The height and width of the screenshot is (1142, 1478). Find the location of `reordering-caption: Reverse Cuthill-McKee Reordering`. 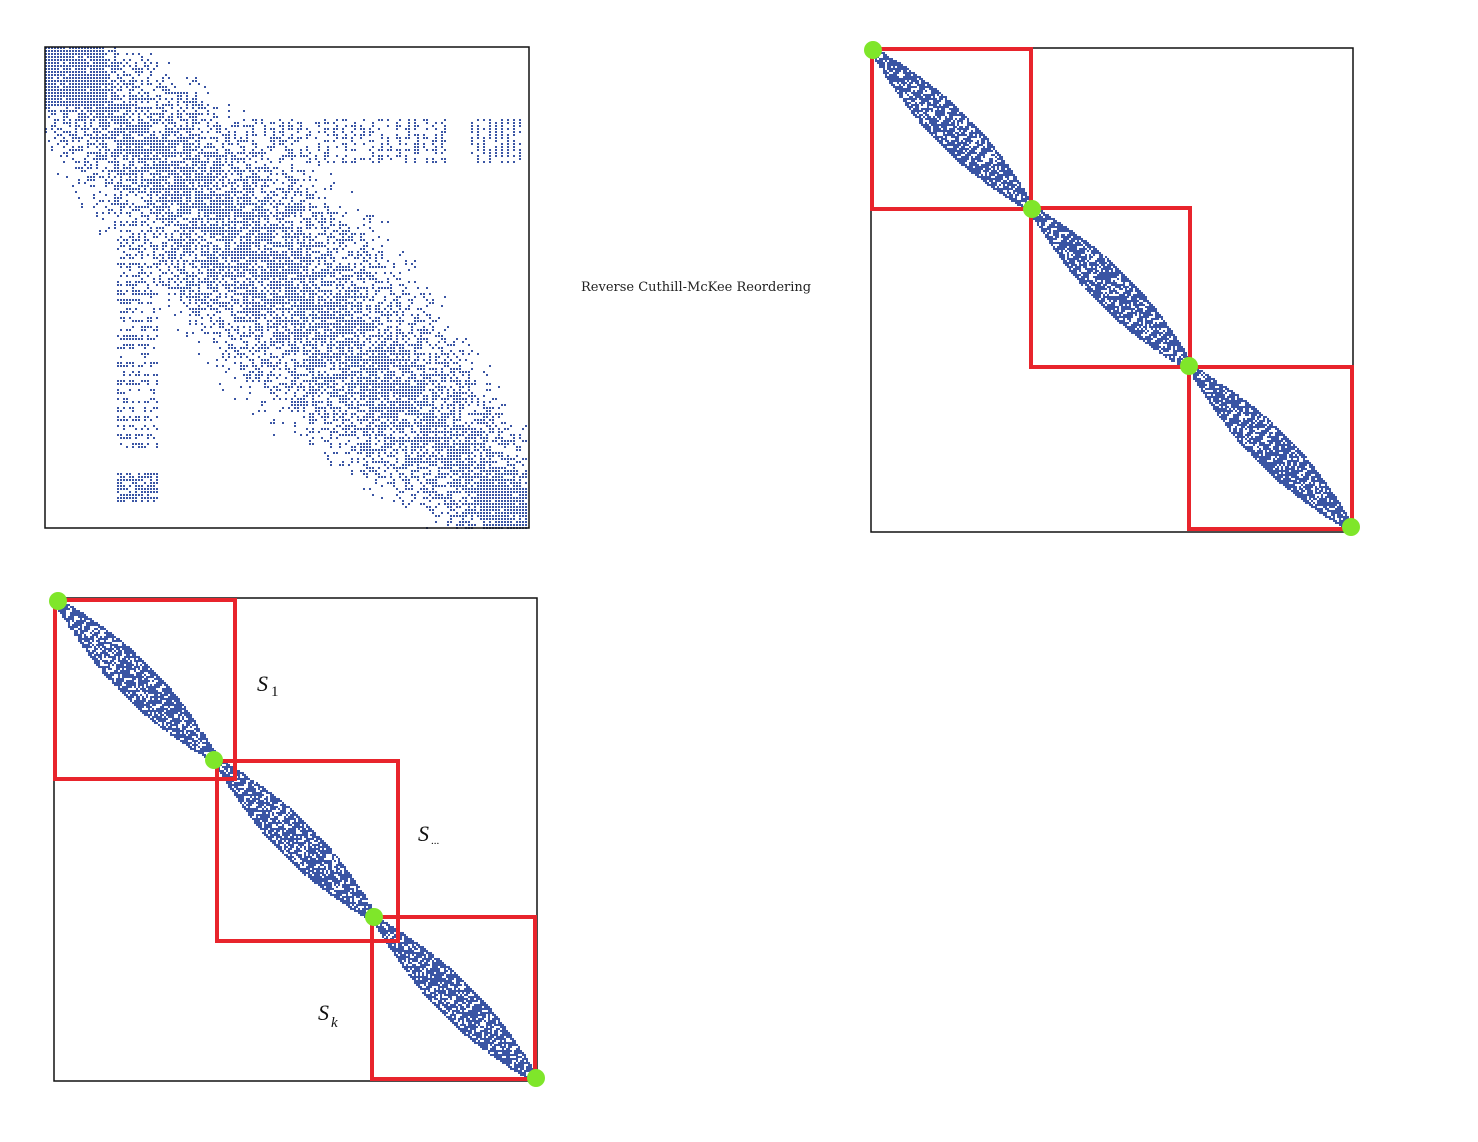

reordering-caption: Reverse Cuthill-McKee Reordering is located at coordinates (696, 287).